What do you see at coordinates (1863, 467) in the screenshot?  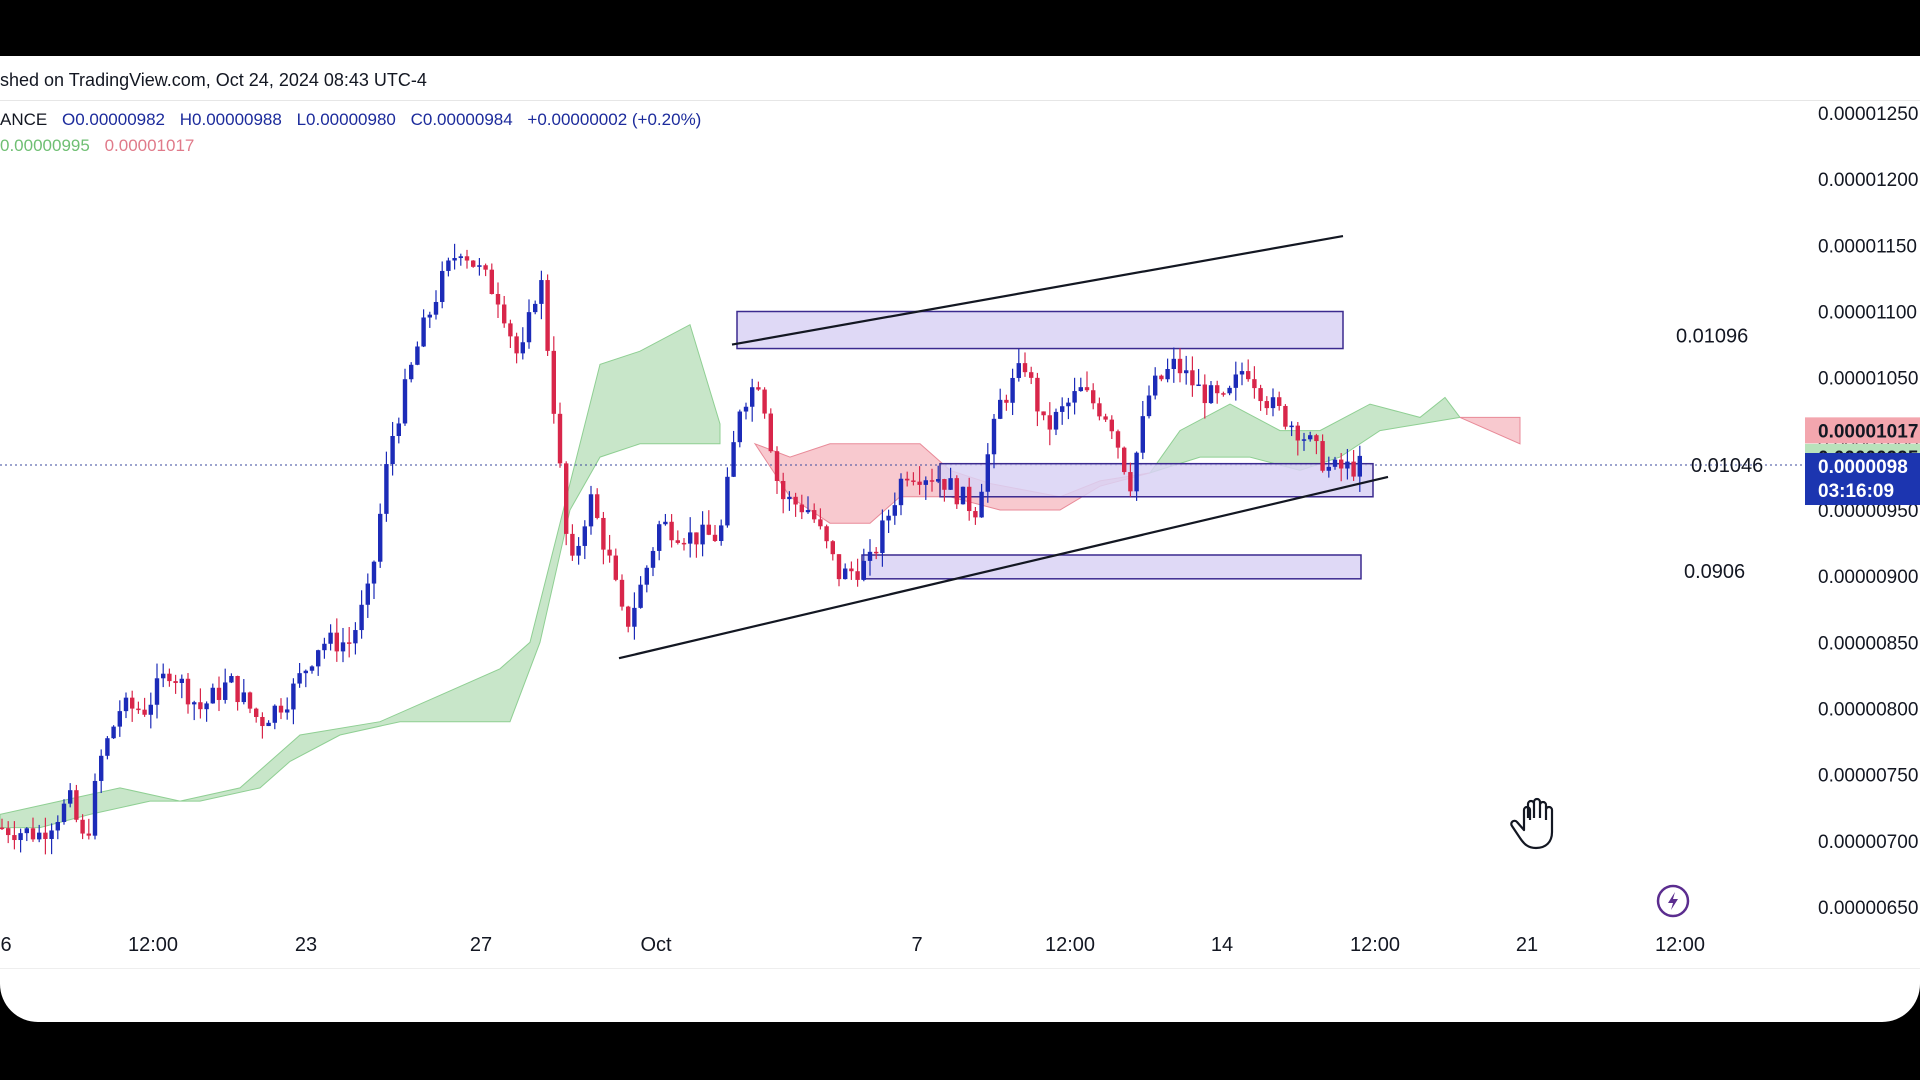 I see `svg-text: 0.0000098` at bounding box center [1863, 467].